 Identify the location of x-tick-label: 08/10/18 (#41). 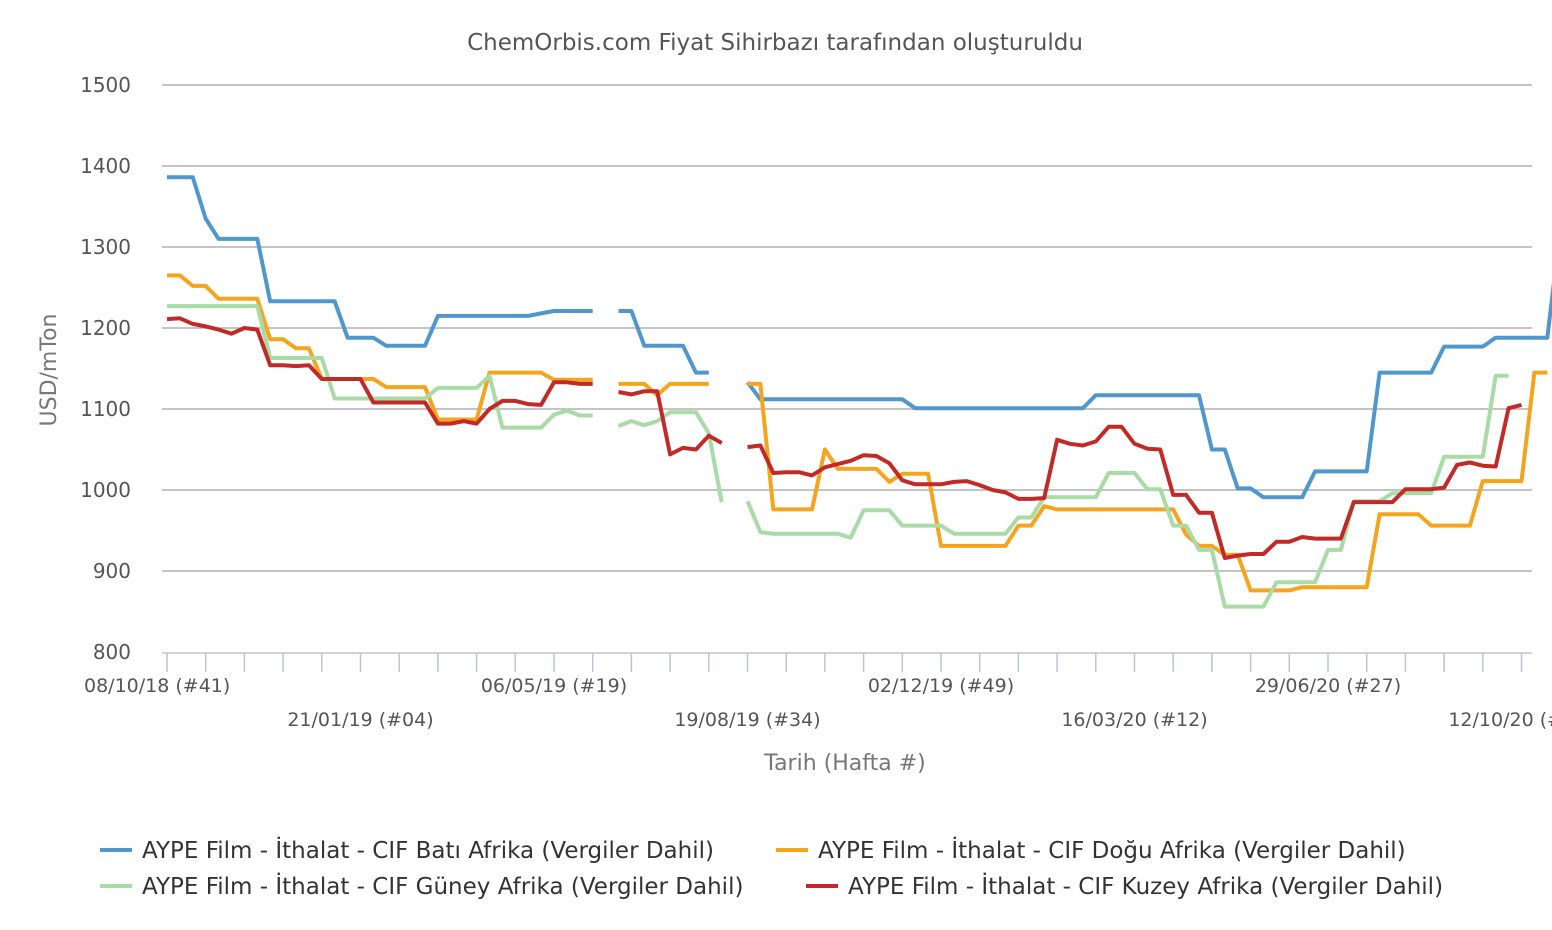
(157, 686).